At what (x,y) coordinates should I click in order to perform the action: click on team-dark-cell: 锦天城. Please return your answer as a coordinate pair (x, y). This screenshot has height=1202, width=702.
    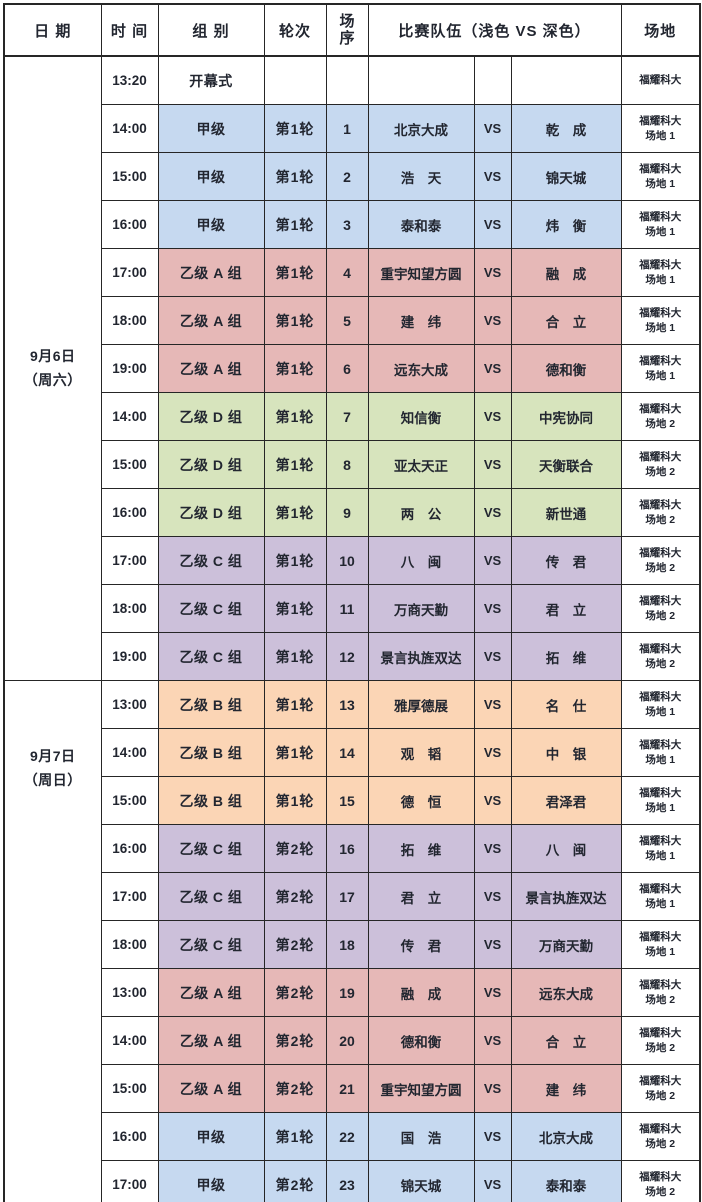
    Looking at the image, I should click on (566, 176).